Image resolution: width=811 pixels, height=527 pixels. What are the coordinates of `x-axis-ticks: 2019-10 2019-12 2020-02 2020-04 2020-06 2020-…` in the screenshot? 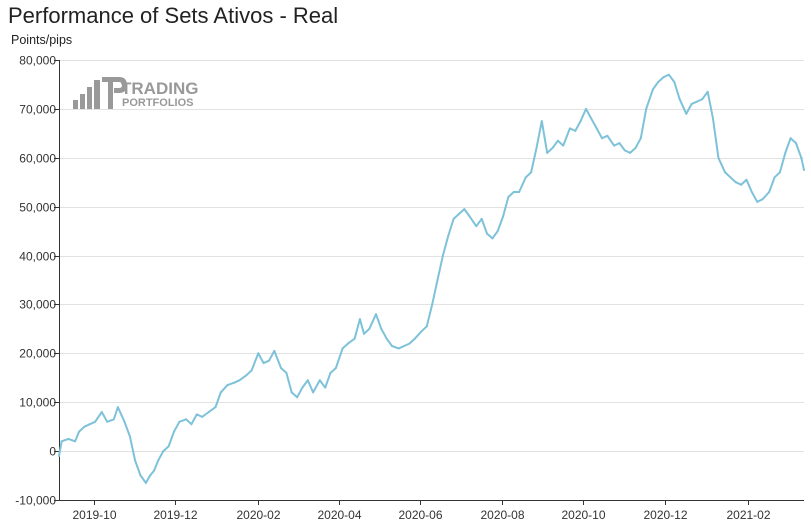 It's located at (421, 511).